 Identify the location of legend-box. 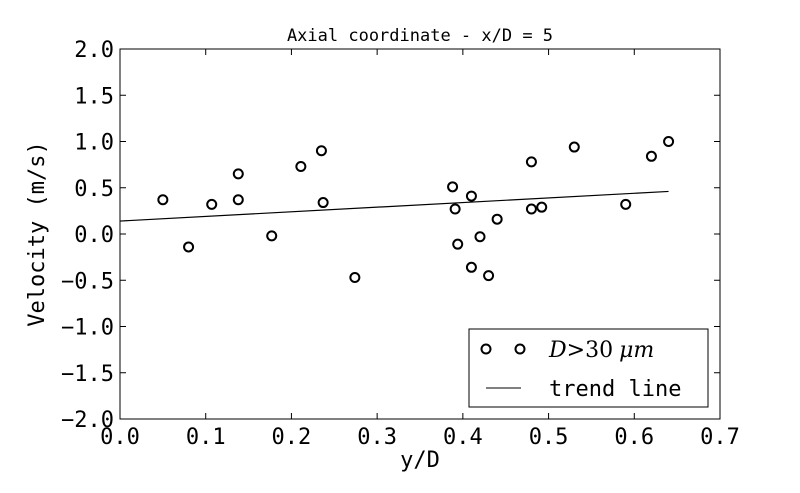
(588, 368).